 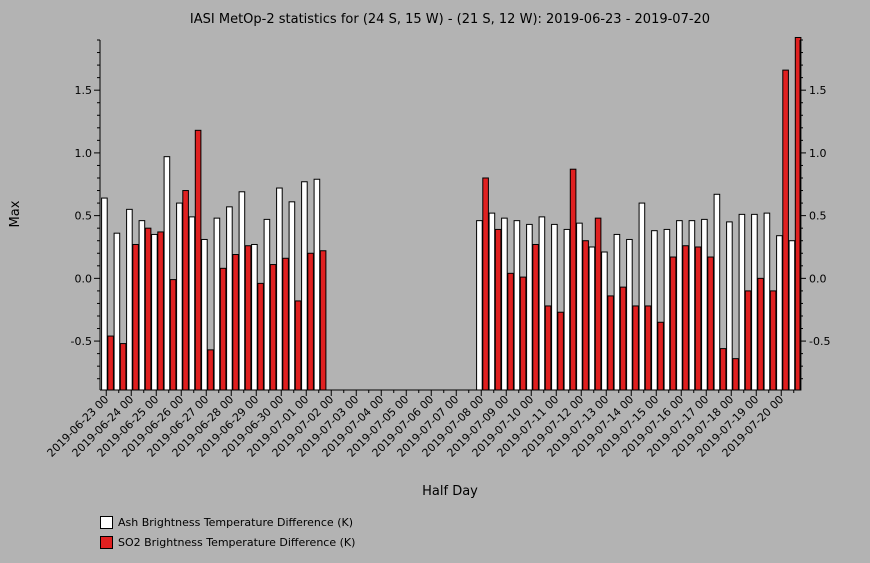 I want to click on y-axis-label: Max, so click(x=15, y=213).